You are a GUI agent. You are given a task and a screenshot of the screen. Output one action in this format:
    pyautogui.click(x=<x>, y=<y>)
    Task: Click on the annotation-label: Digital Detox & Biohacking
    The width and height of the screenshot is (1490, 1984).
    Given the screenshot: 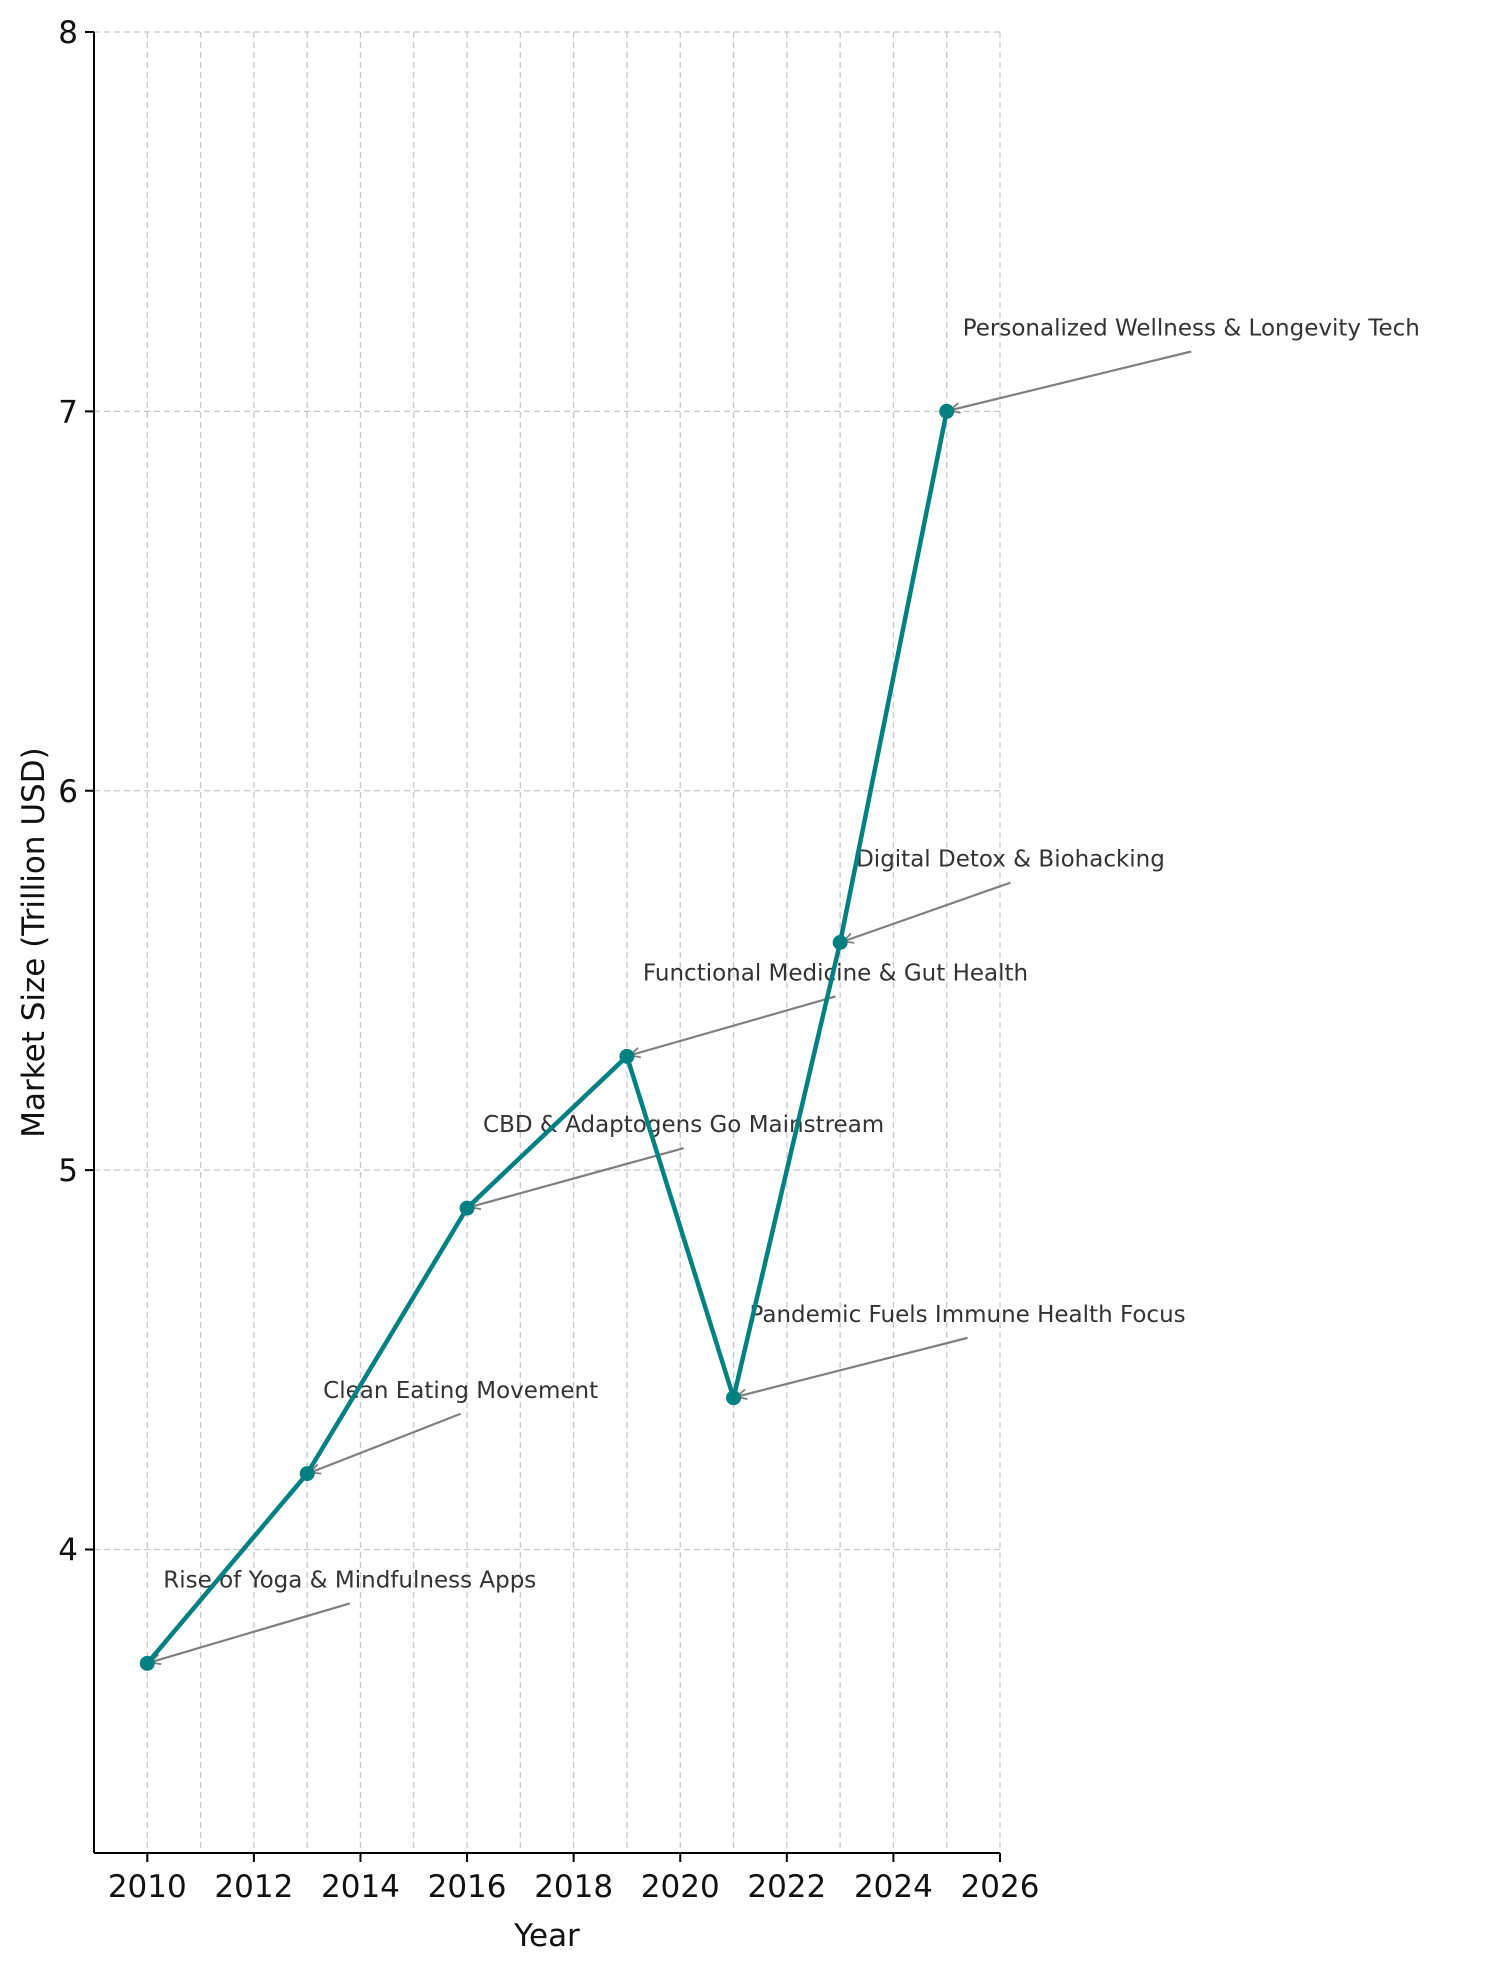 What is the action you would take?
    pyautogui.click(x=1010, y=860)
    